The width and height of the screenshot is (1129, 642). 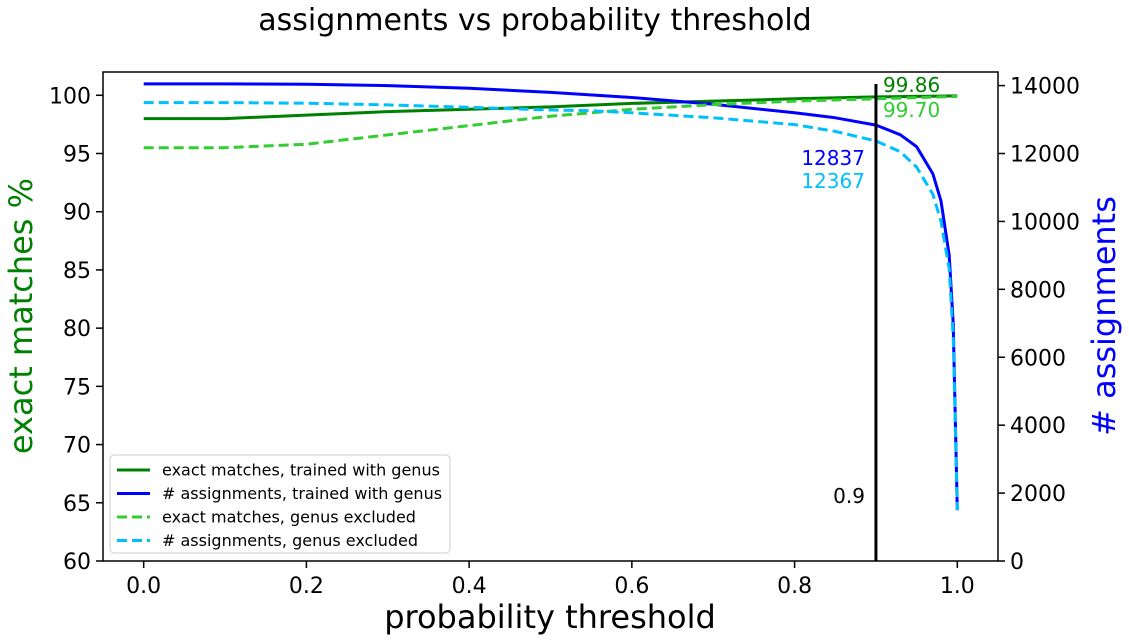 I want to click on value-annotation: 12837, so click(x=833, y=158).